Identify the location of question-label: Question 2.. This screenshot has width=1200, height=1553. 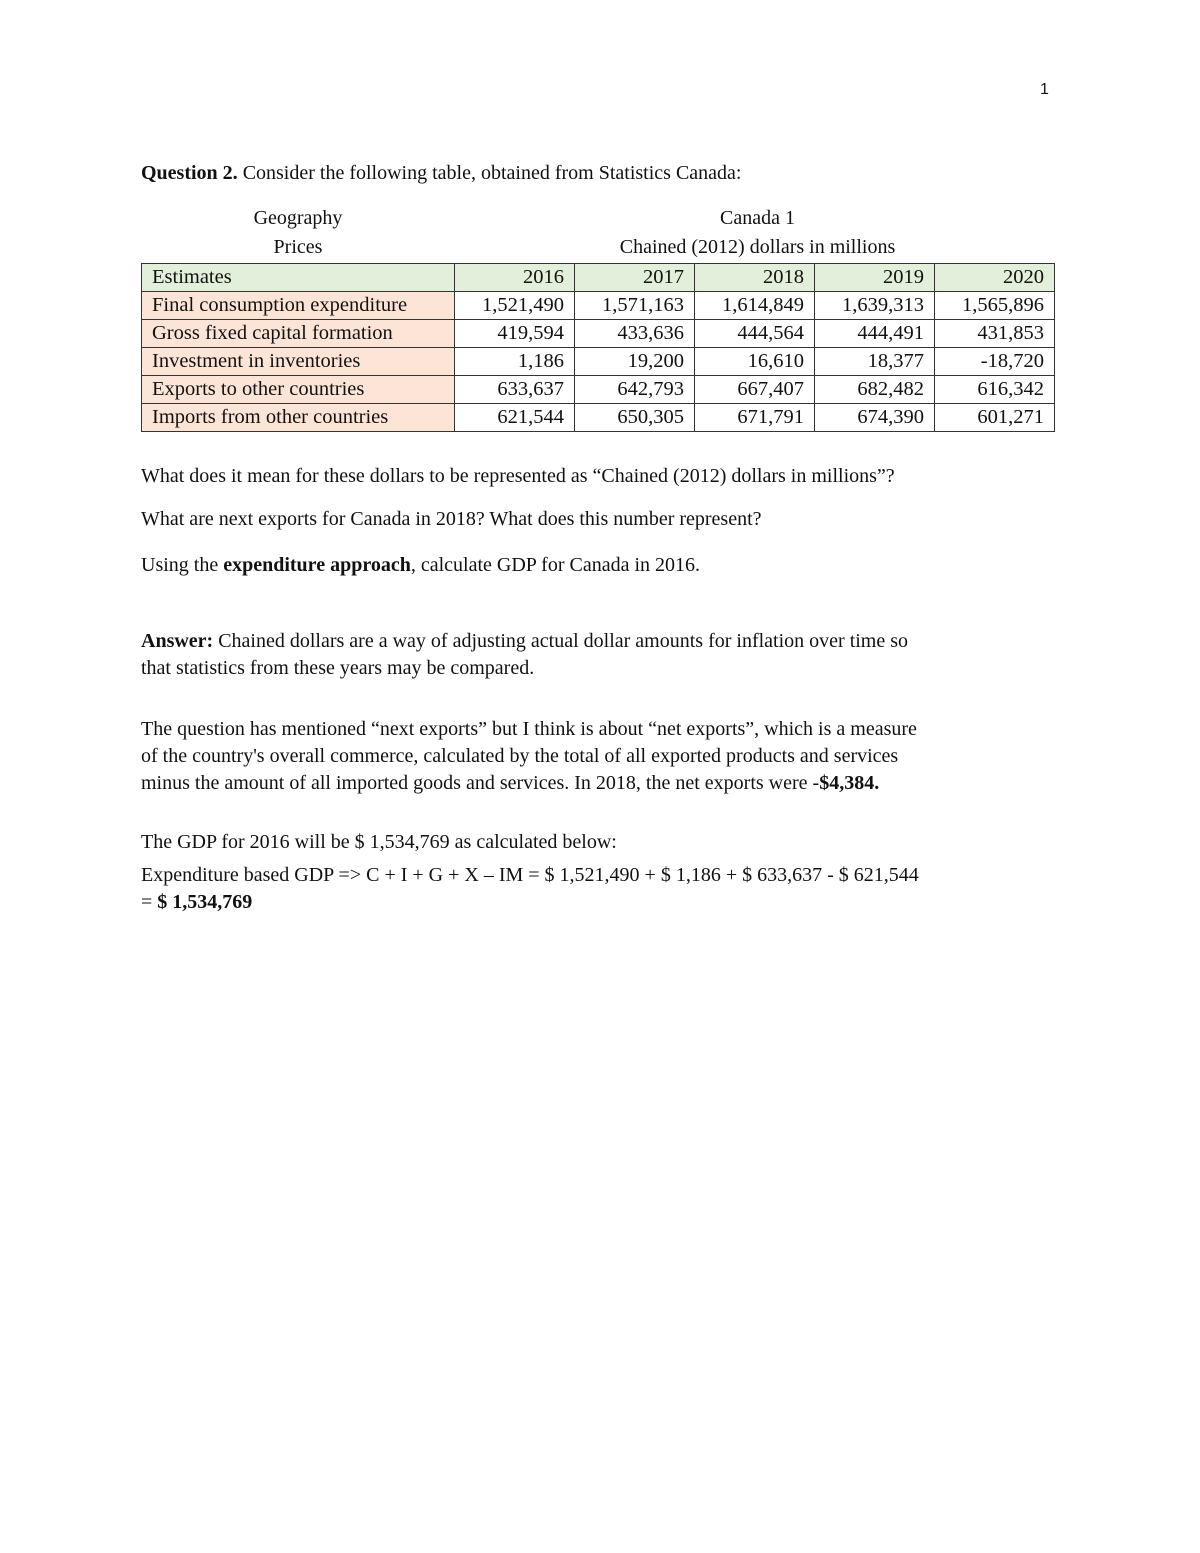
(189, 173).